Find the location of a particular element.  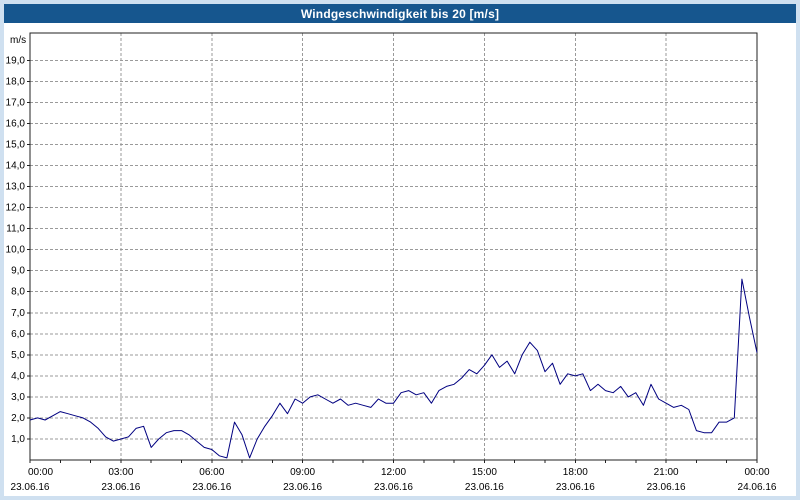

y-tick-label: 5,0 is located at coordinates (18, 355).